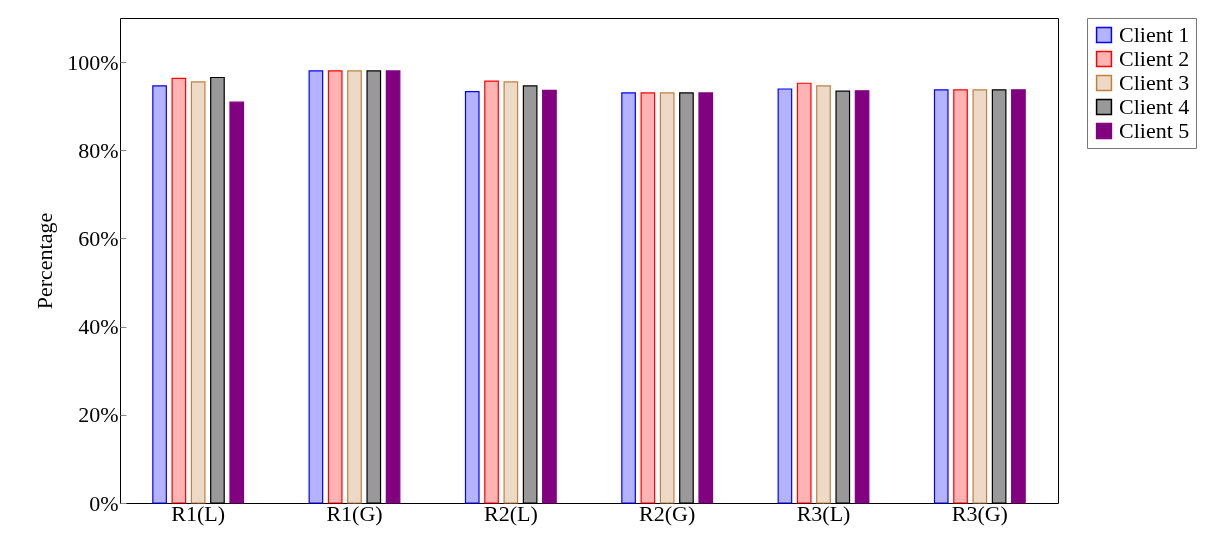  Describe the element at coordinates (823, 513) in the screenshot. I see `x-tick-label: R3(L)` at that location.